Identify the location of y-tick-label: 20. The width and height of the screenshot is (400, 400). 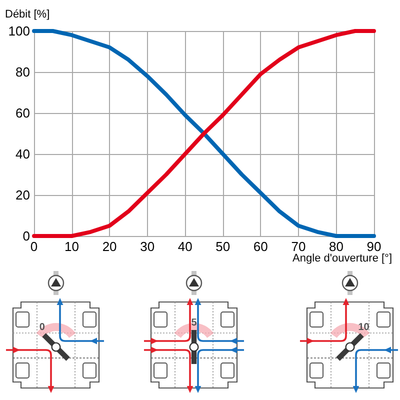
(23, 195).